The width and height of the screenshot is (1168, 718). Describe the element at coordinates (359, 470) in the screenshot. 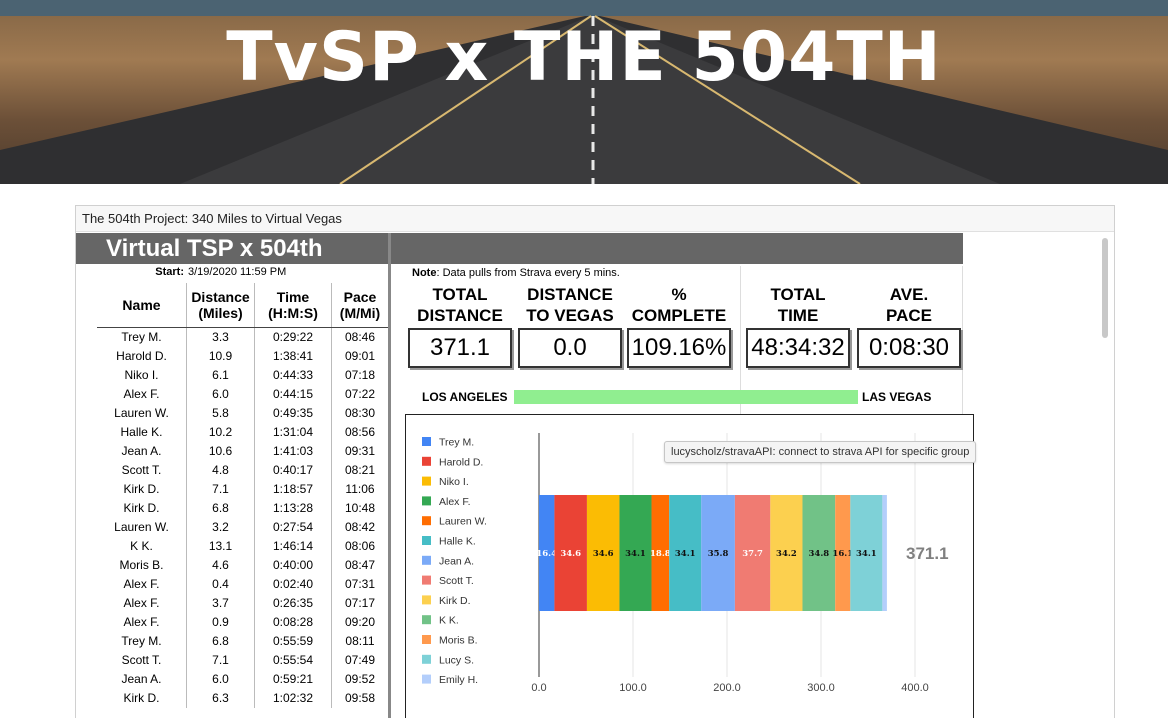

I see `cell-pace: 08:21` at that location.